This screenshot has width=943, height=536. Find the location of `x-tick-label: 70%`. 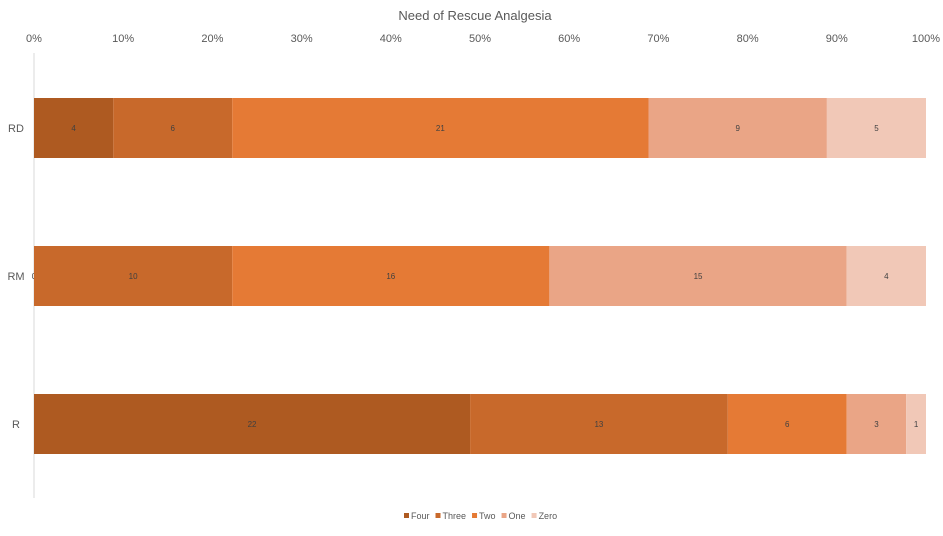

x-tick-label: 70% is located at coordinates (658, 39).